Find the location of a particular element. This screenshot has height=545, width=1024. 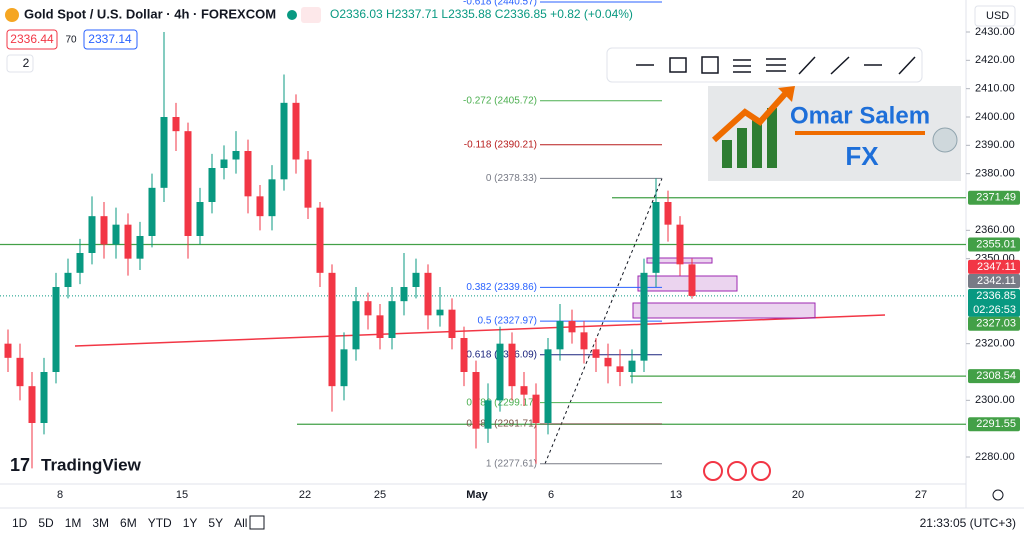

range-button: 6M is located at coordinates (128, 523).